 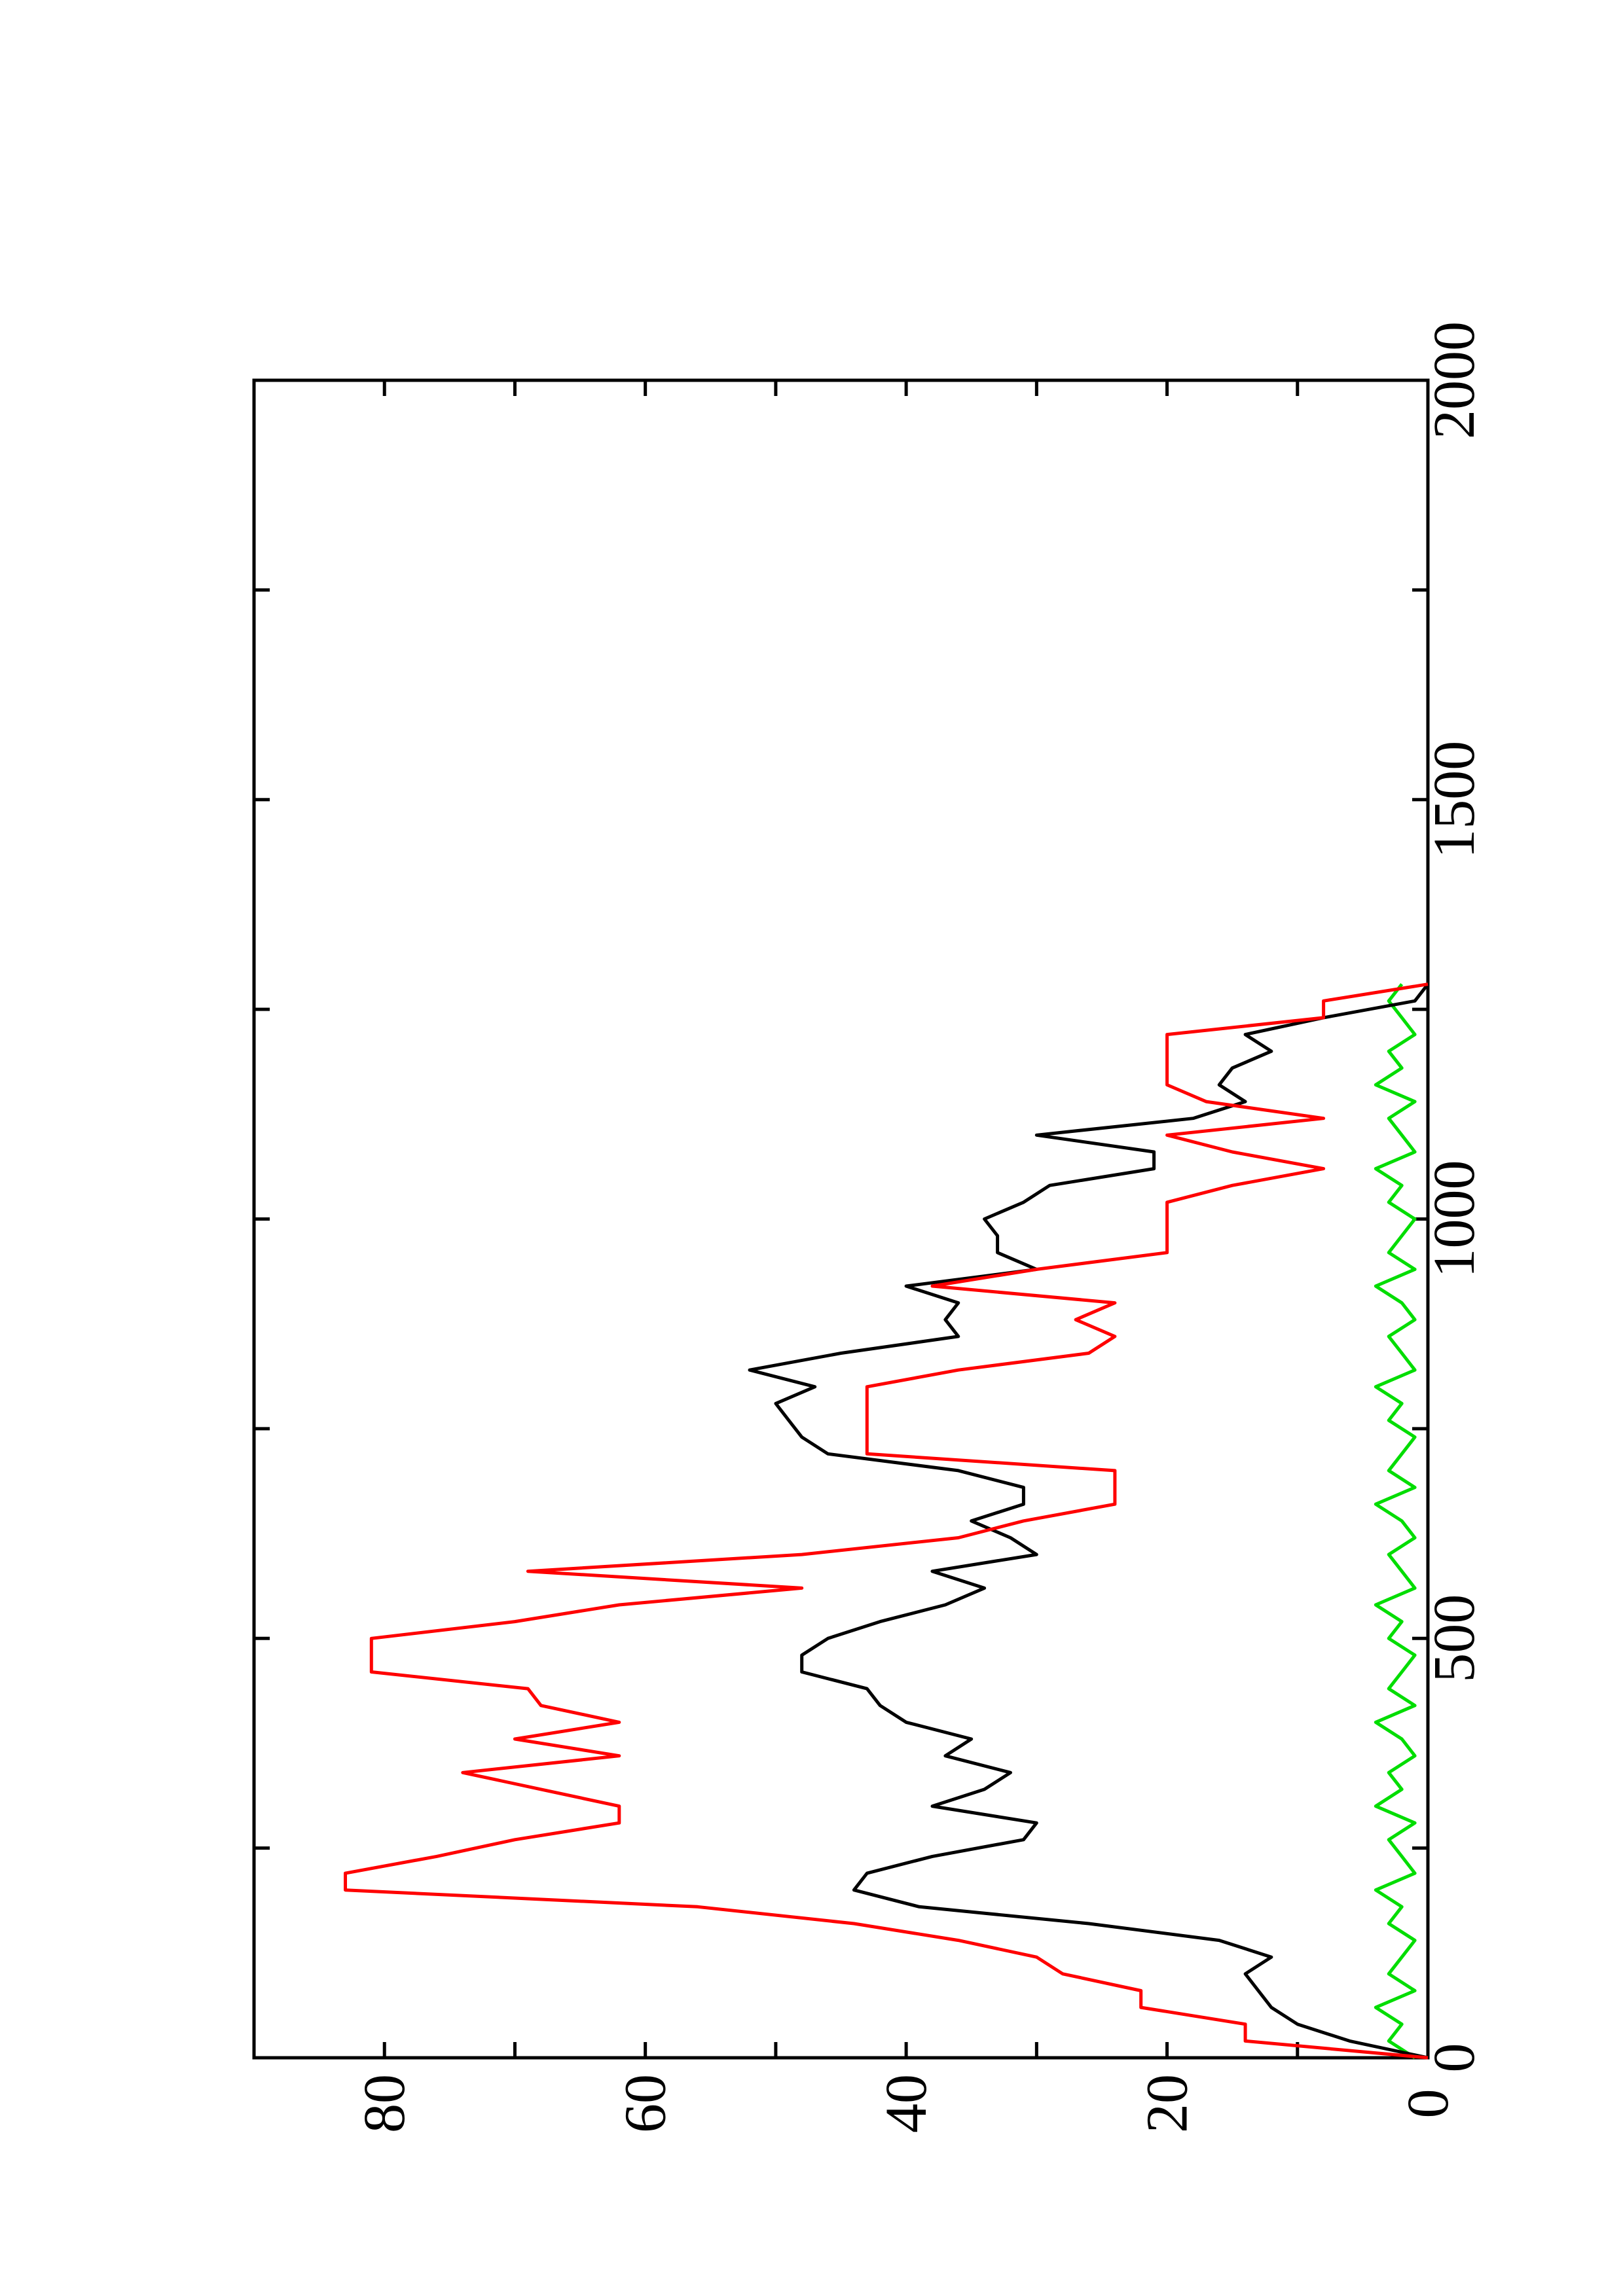 What do you see at coordinates (1395, 1521) in the screenshot?
I see `series-line` at bounding box center [1395, 1521].